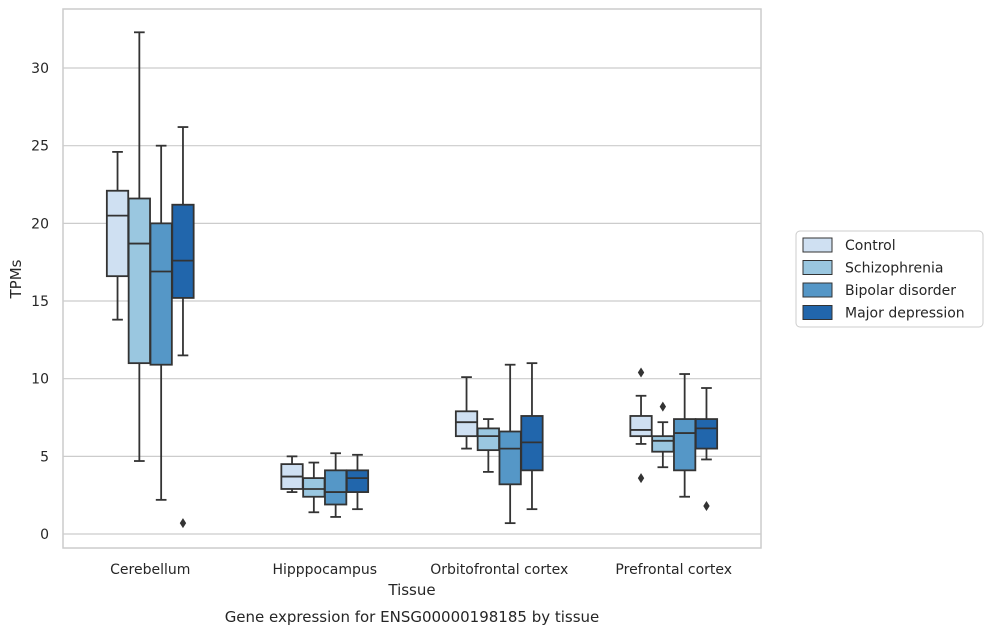 This screenshot has height=634, width=993. What do you see at coordinates (499, 570) in the screenshot?
I see `x-tick-label: Orbitofrontal cortex` at bounding box center [499, 570].